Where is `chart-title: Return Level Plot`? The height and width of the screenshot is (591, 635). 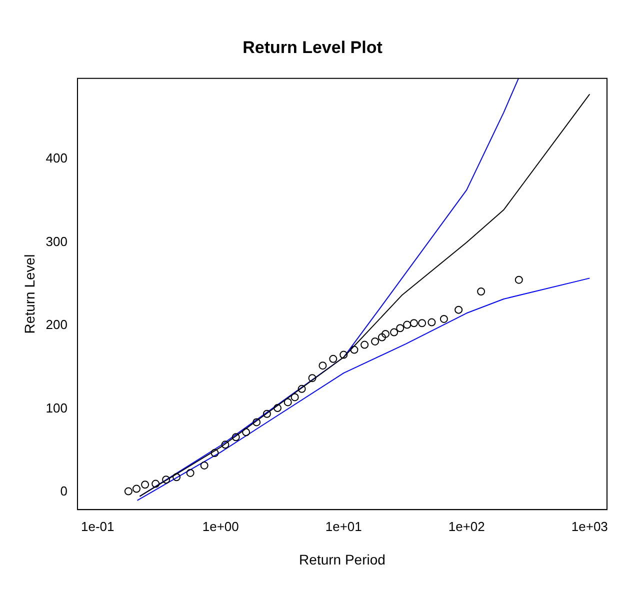
chart-title: Return Level Plot is located at coordinates (312, 47).